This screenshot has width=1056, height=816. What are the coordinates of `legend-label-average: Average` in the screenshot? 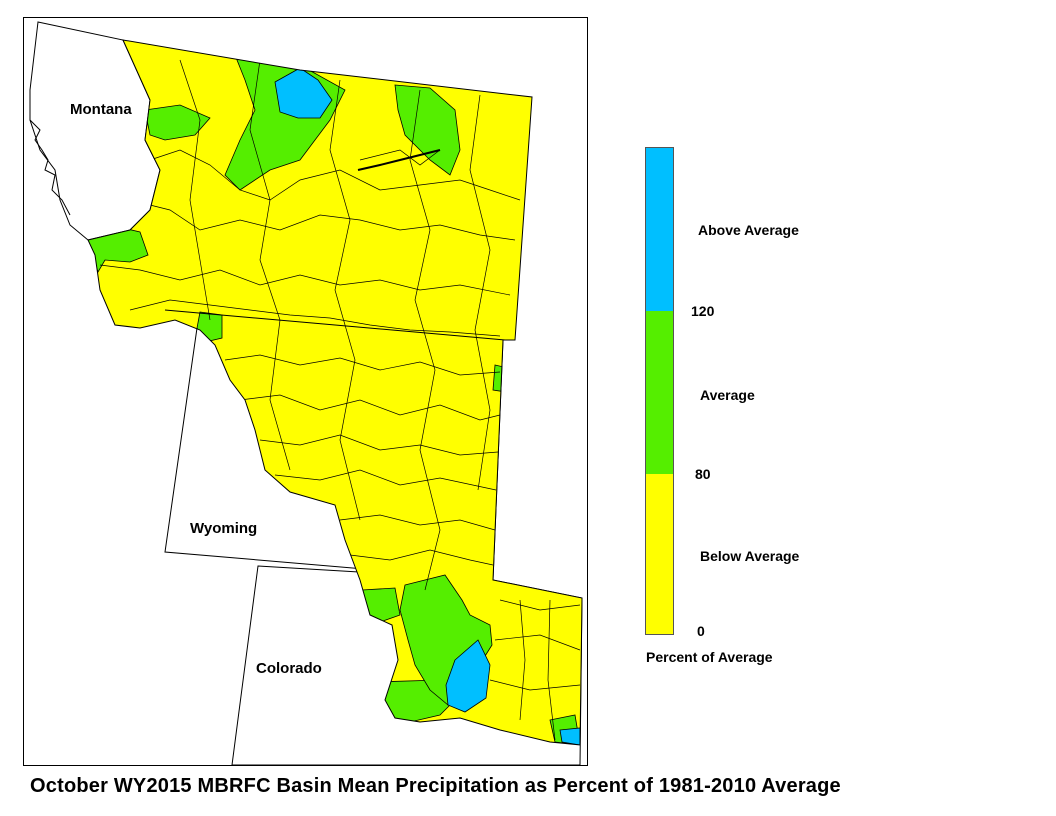 It's located at (727, 395).